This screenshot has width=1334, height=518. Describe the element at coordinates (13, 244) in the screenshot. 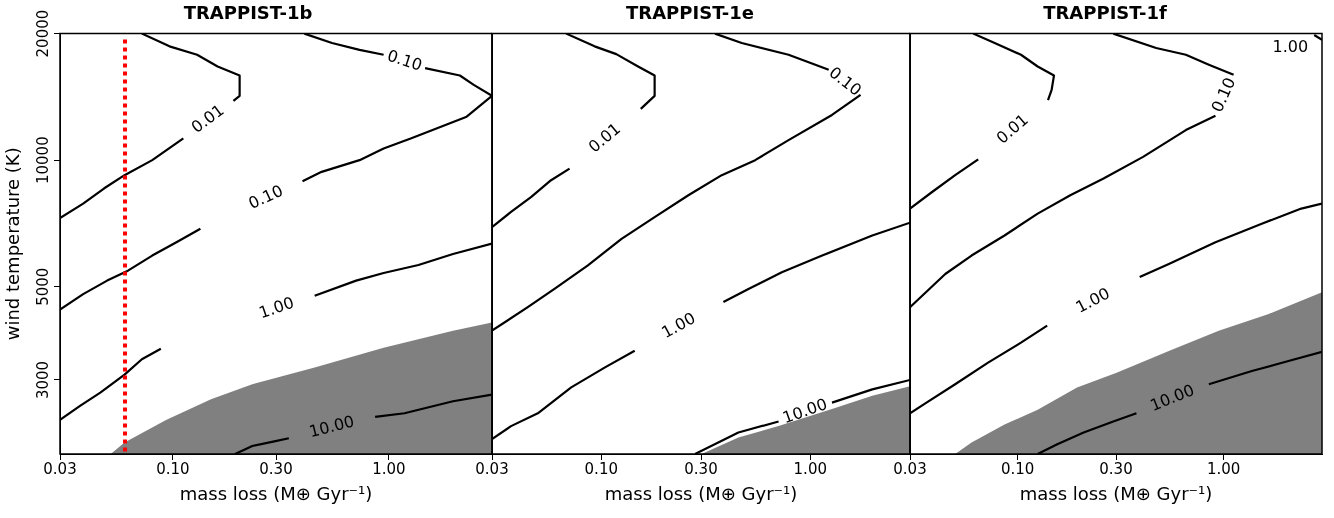

I see `y-axis-title: wind temperature (K)` at that location.